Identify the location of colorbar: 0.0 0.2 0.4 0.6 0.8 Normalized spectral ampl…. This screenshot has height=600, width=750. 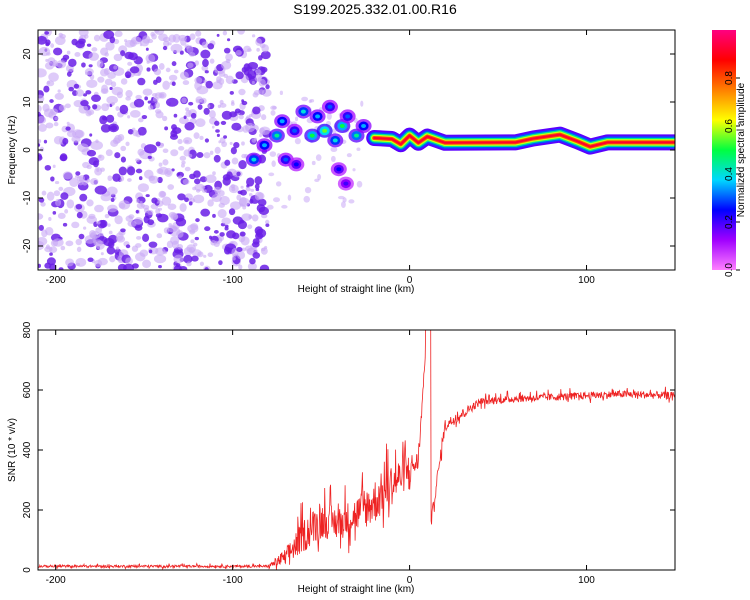
(729, 153).